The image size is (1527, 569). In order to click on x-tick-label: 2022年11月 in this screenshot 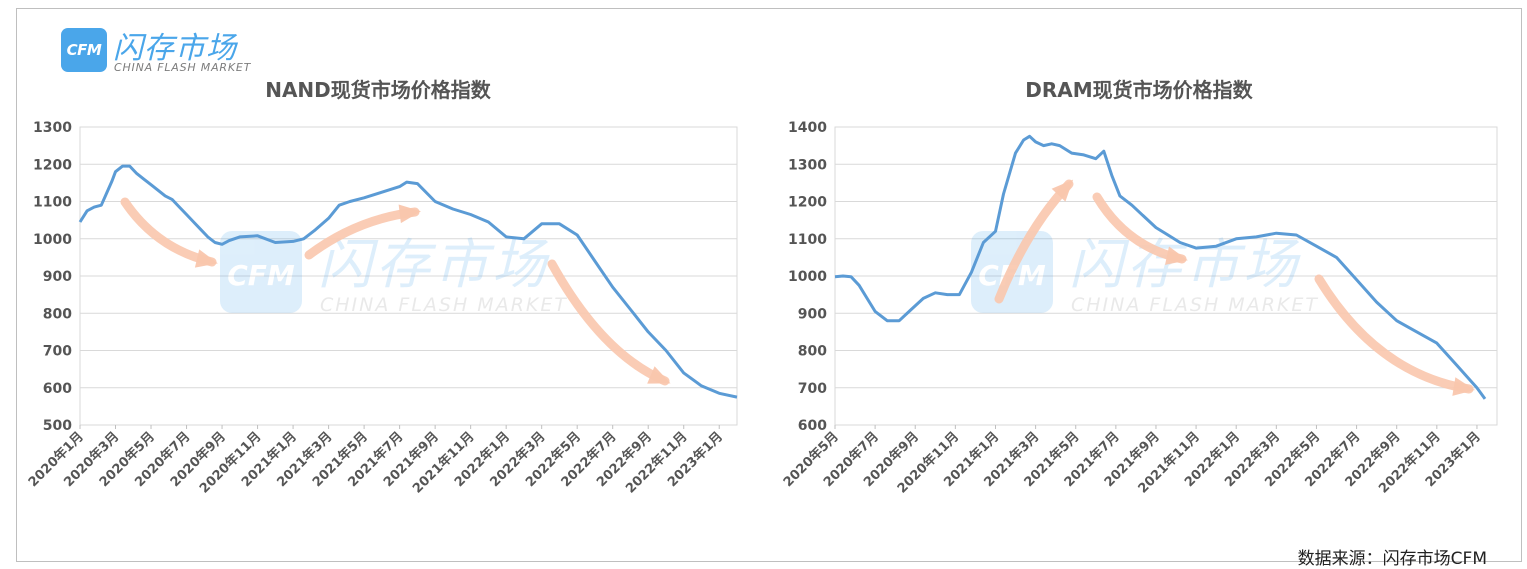, I will do `click(656, 463)`.